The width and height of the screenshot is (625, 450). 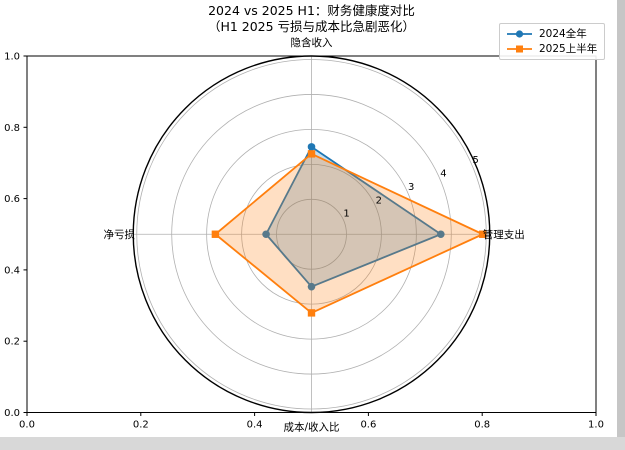 I want to click on legend-item: 2025上半年, so click(x=551, y=49).